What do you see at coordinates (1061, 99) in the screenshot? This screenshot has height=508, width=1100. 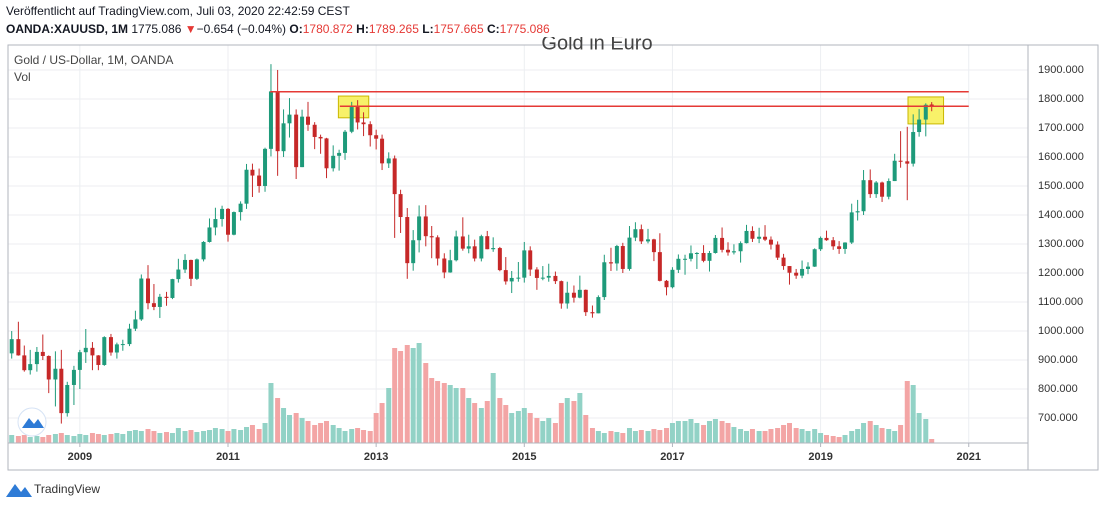 I see `y-tick-label: 1800.000` at bounding box center [1061, 99].